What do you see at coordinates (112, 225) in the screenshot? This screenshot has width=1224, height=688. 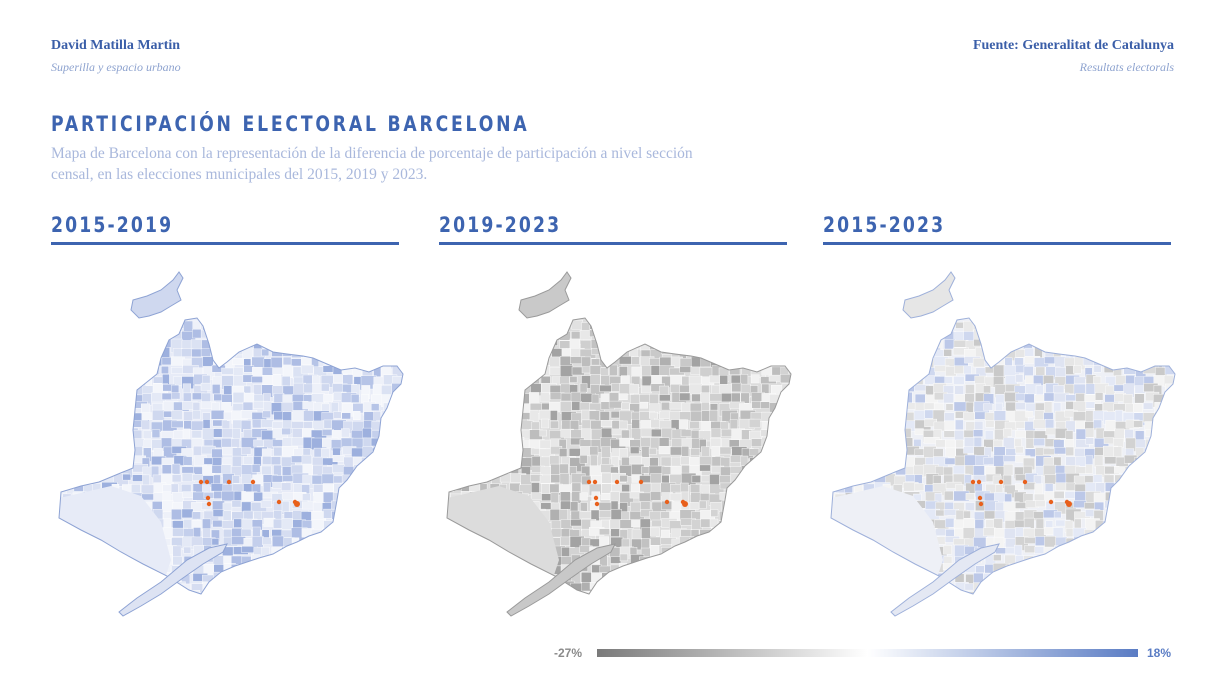 I see `panel-heading: 2015-2019` at bounding box center [112, 225].